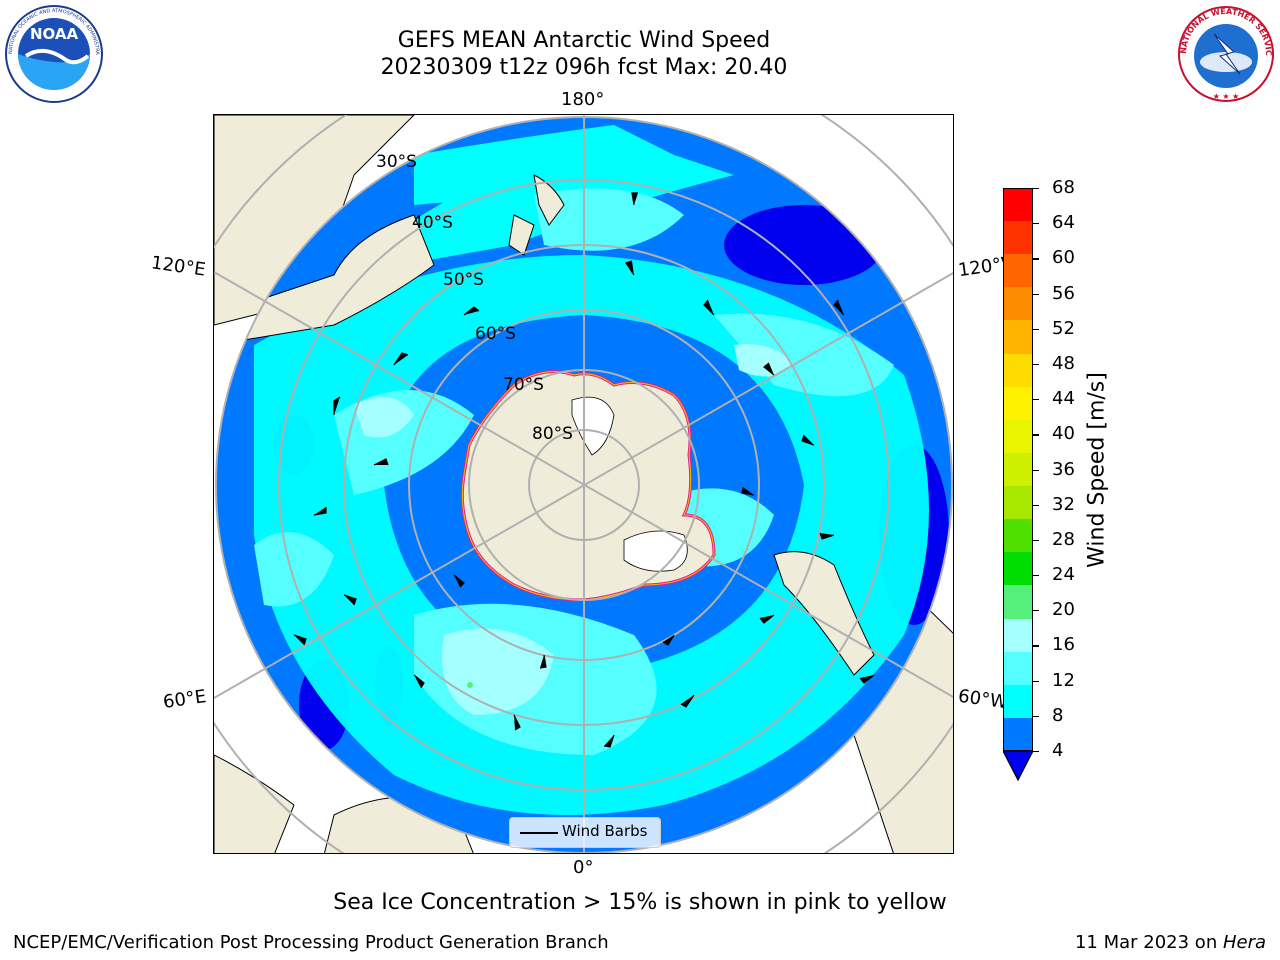 Image resolution: width=1280 pixels, height=960 pixels. What do you see at coordinates (1063, 258) in the screenshot?
I see `colorbar-tick-label: 60` at bounding box center [1063, 258].